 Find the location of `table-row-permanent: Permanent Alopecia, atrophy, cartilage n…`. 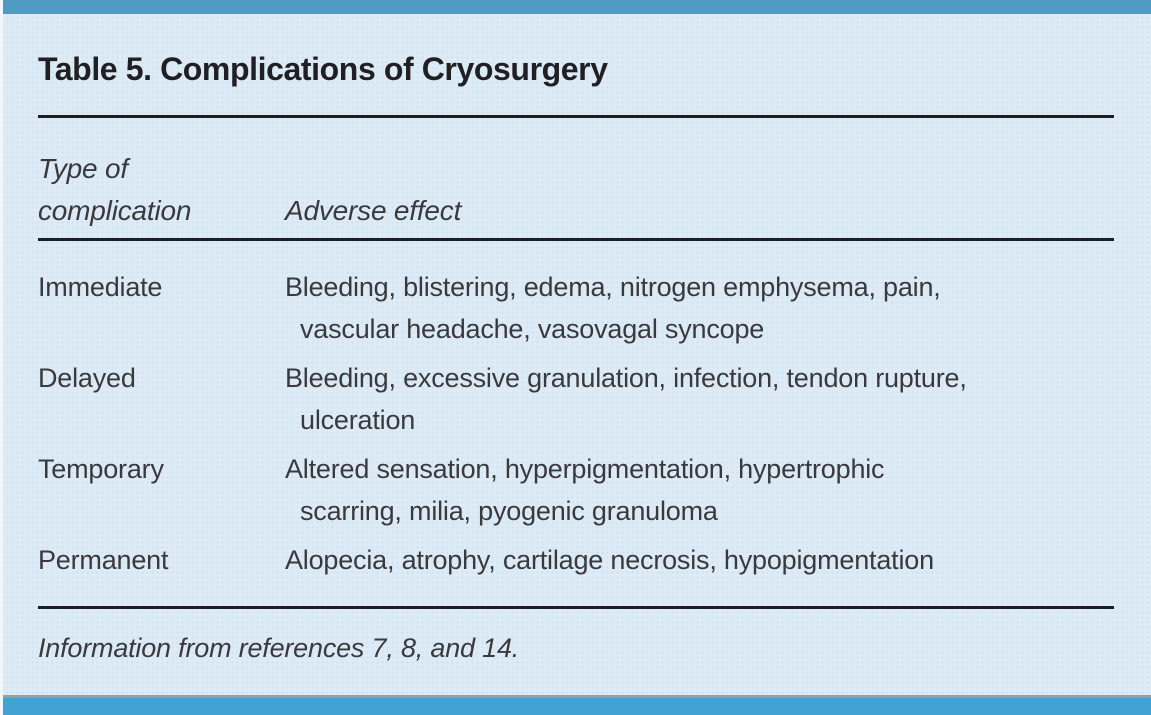

table-row-permanent: Permanent Alopecia, atrophy, cartilage n… is located at coordinates (576, 560).